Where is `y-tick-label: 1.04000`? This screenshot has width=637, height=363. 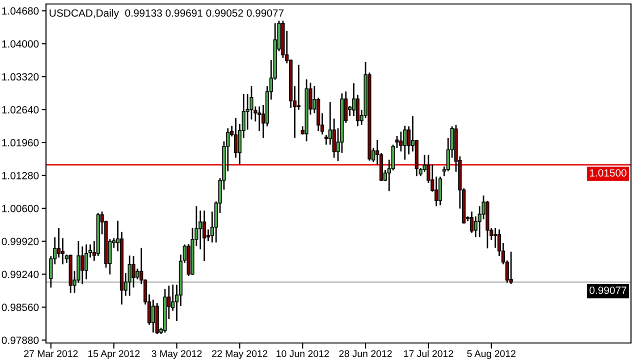 y-tick-label: 1.04000 is located at coordinates (20, 44).